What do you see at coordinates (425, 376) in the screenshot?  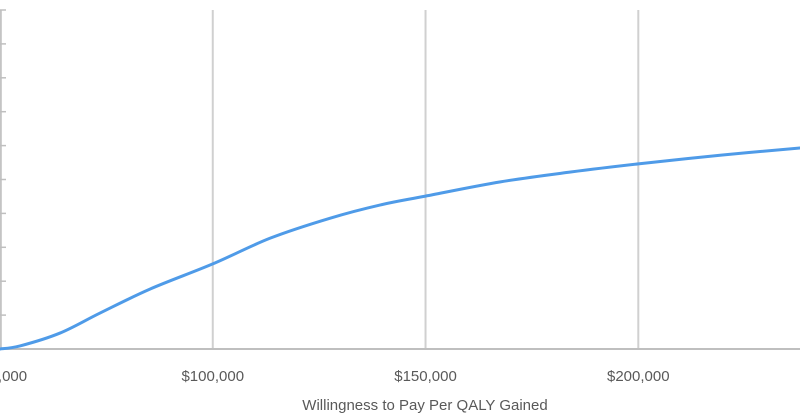 I see `x-tick-label: $150,000` at bounding box center [425, 376].